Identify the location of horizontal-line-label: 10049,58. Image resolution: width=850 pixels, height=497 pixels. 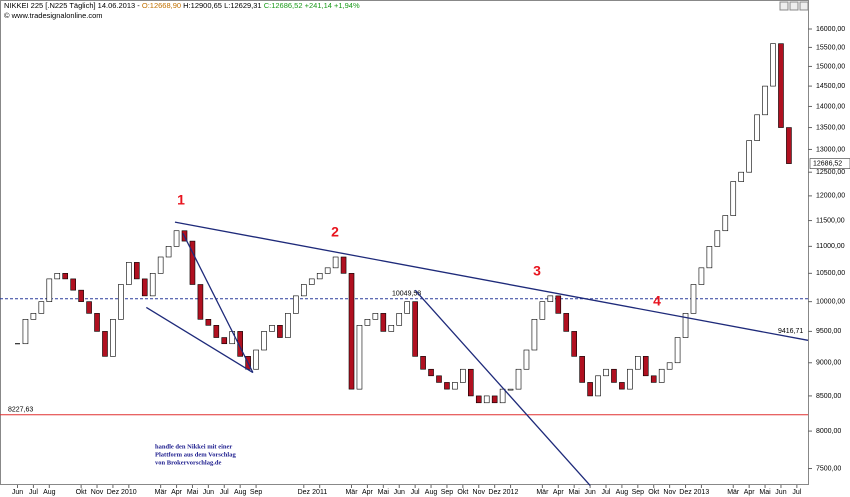
(406, 294).